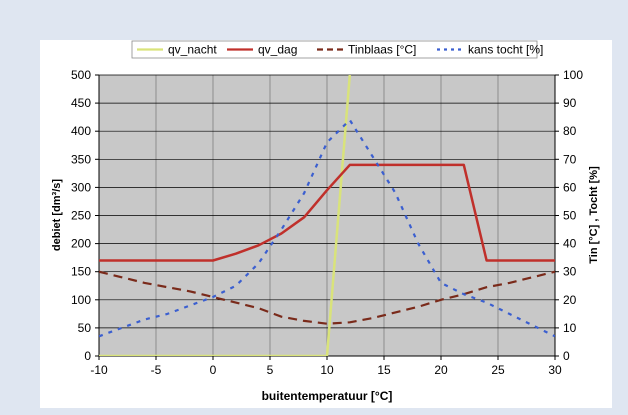  Describe the element at coordinates (81, 159) in the screenshot. I see `y-left-tick-label: 350` at that location.